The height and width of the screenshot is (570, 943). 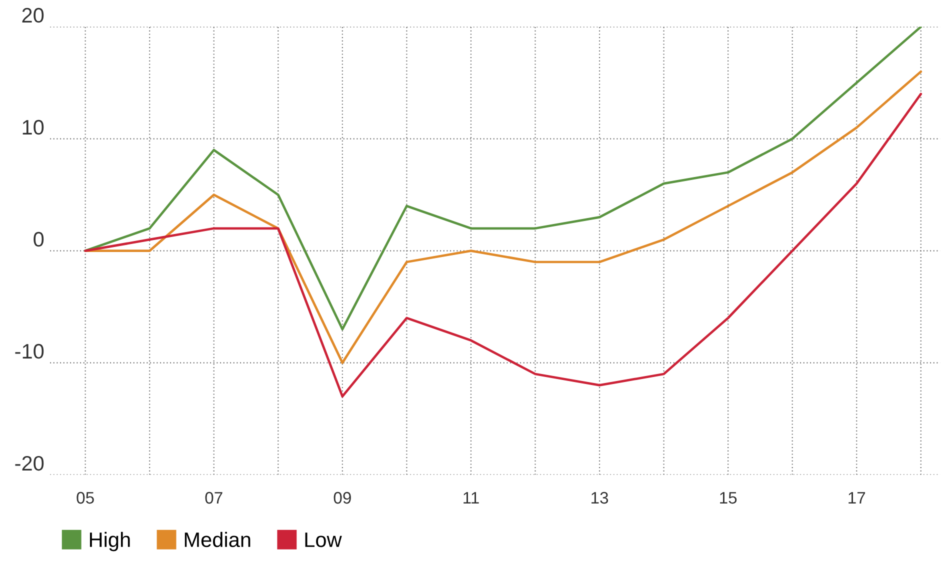 What do you see at coordinates (213, 498) in the screenshot?
I see `x-tick-label: 07` at bounding box center [213, 498].